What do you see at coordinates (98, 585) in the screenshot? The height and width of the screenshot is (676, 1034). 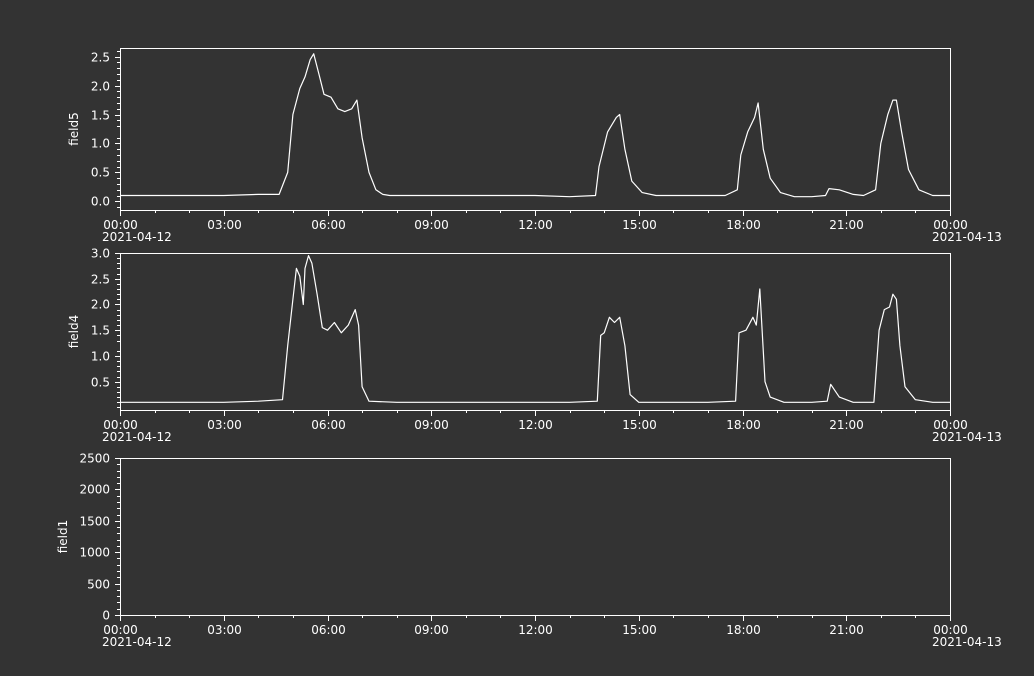 I see `y-tick-label: 500` at bounding box center [98, 585].